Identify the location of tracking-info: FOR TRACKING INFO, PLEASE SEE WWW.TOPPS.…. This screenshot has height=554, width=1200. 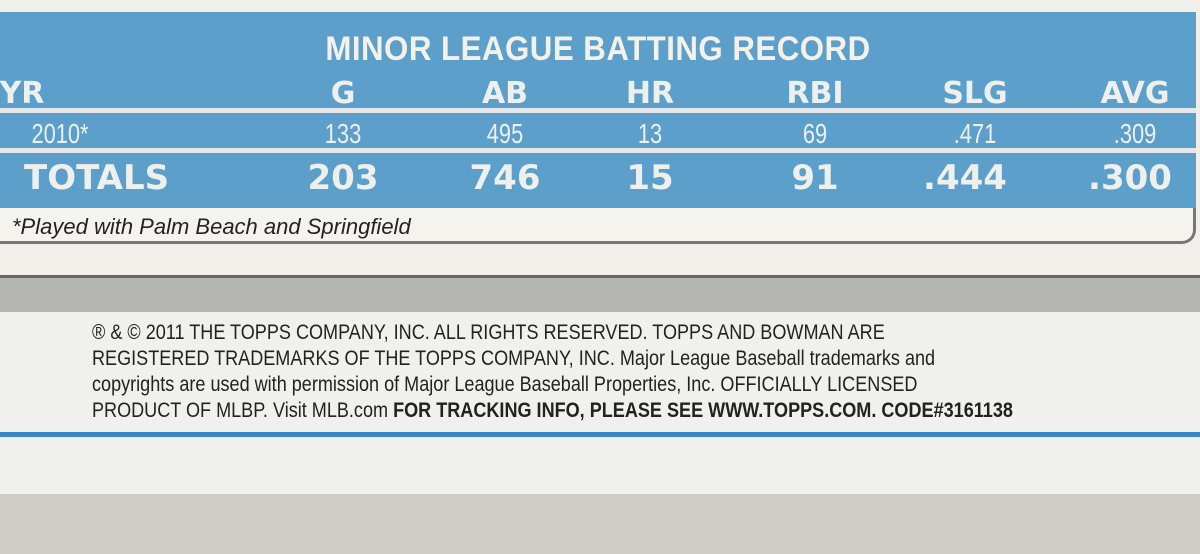
(703, 410).